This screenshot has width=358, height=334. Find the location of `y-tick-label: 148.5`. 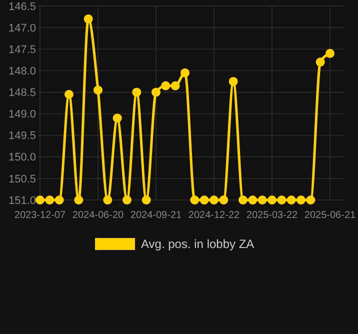

y-tick-label: 148.5 is located at coordinates (22, 93).